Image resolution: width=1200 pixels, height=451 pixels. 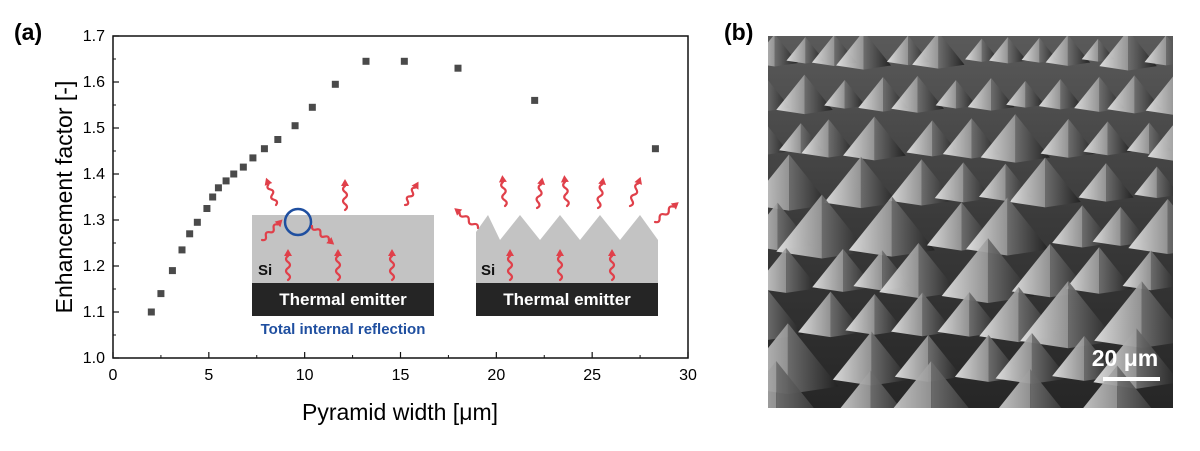 What do you see at coordinates (113, 375) in the screenshot?
I see `x-tick-label: 0` at bounding box center [113, 375].